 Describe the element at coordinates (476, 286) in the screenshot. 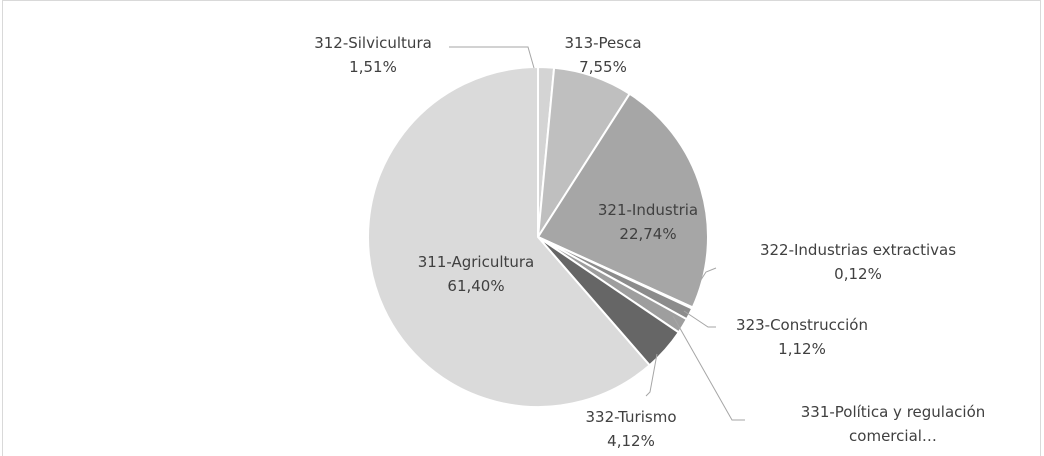

I see `value-label: 61,40%` at that location.